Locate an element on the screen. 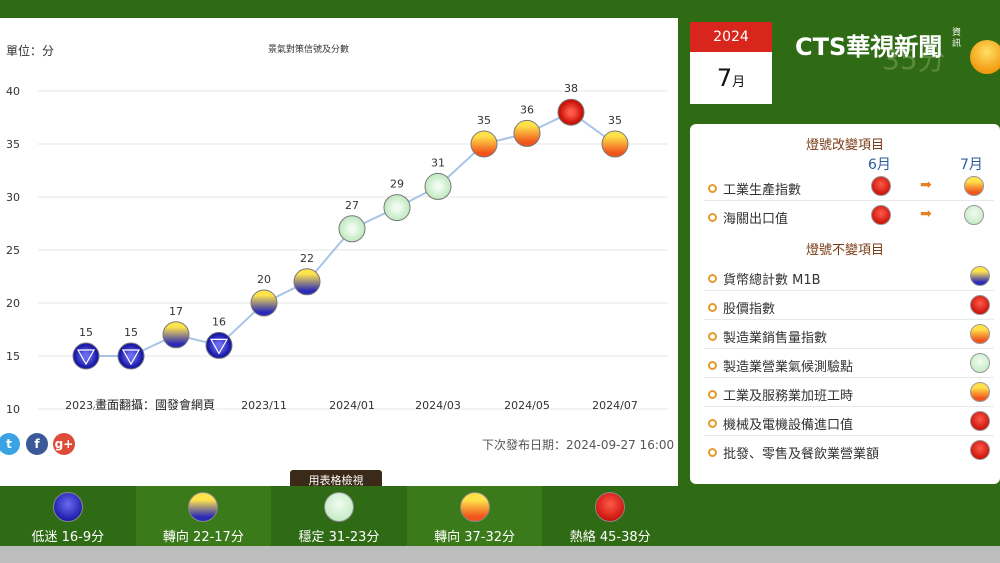  unchanged-section-title: 燈號不變項目 is located at coordinates (844, 250).